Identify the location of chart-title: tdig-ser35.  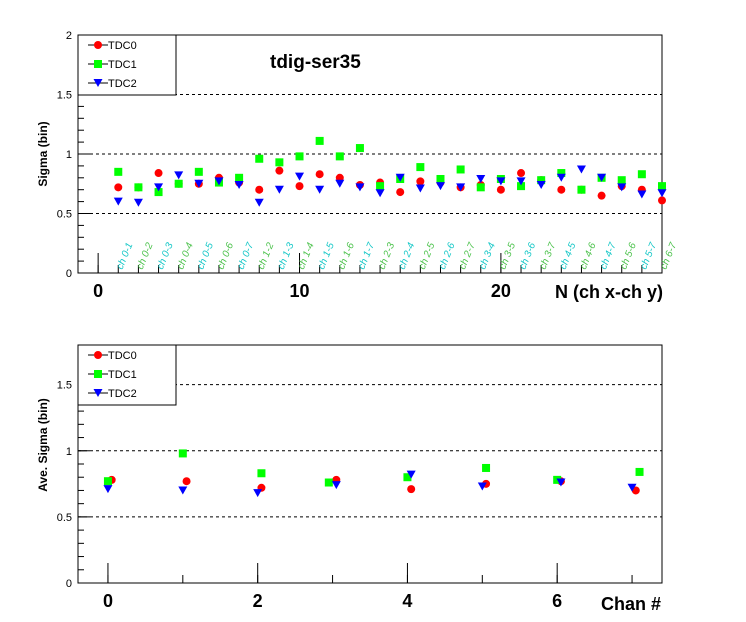
(315, 62).